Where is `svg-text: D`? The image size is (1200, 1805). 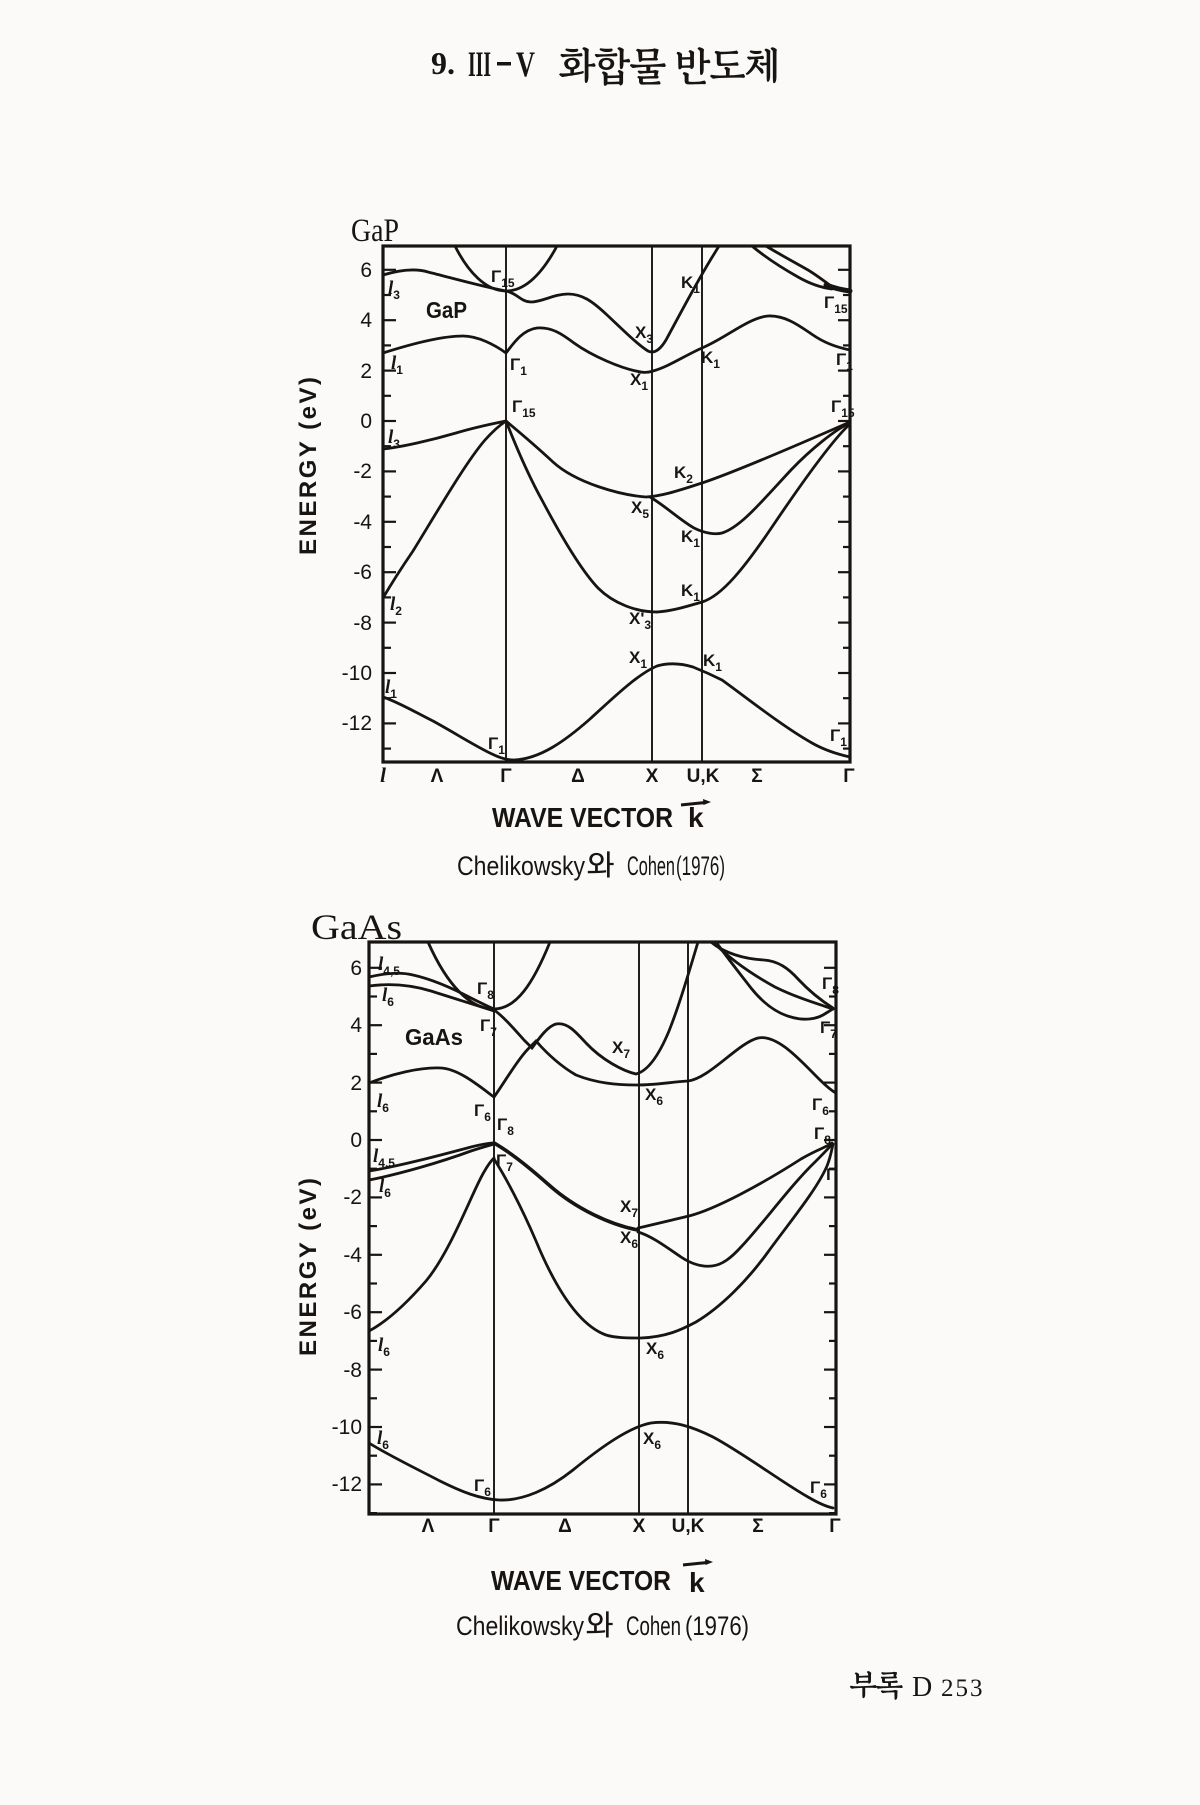 svg-text: D is located at coordinates (922, 1687).